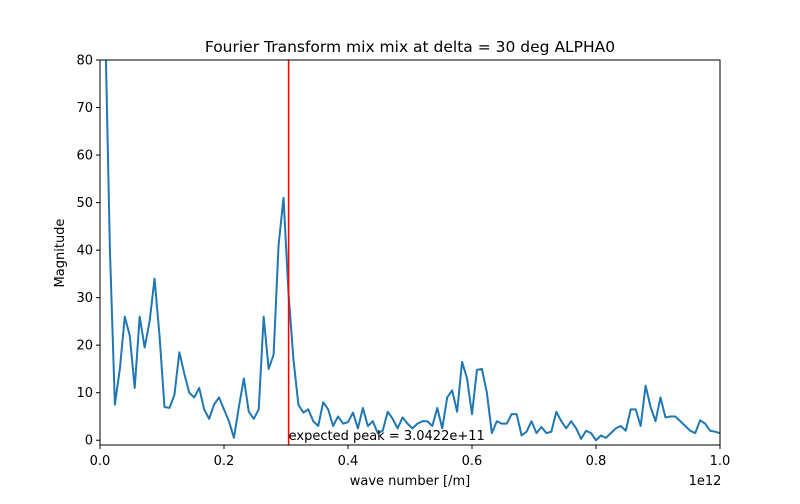  What do you see at coordinates (84, 346) in the screenshot?
I see `y-tick-label: 20` at bounding box center [84, 346].